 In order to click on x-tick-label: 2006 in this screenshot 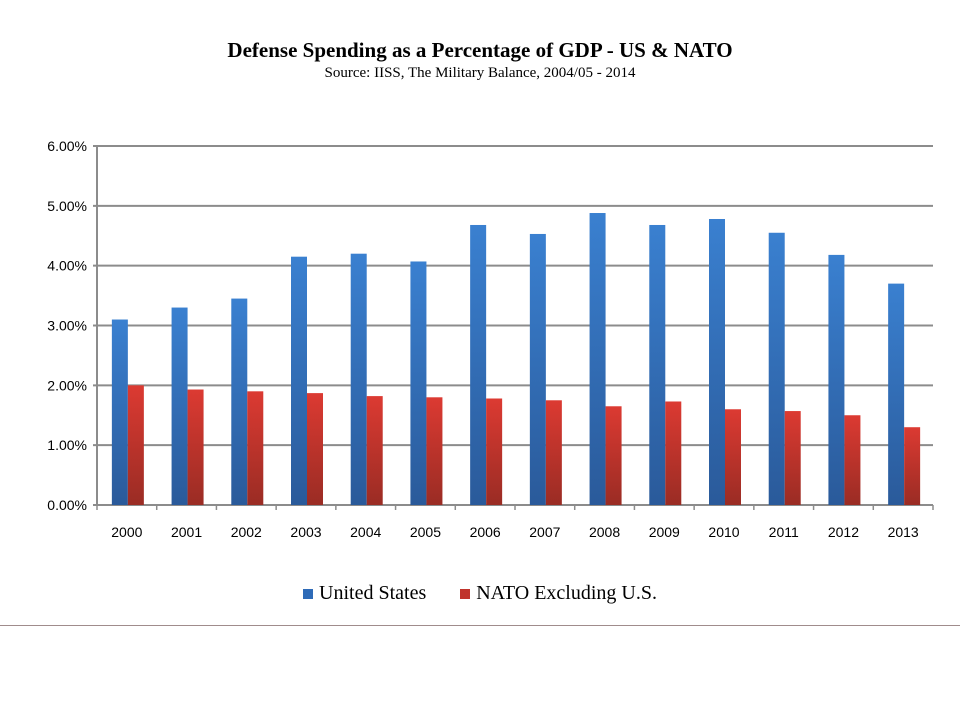, I will do `click(485, 532)`.